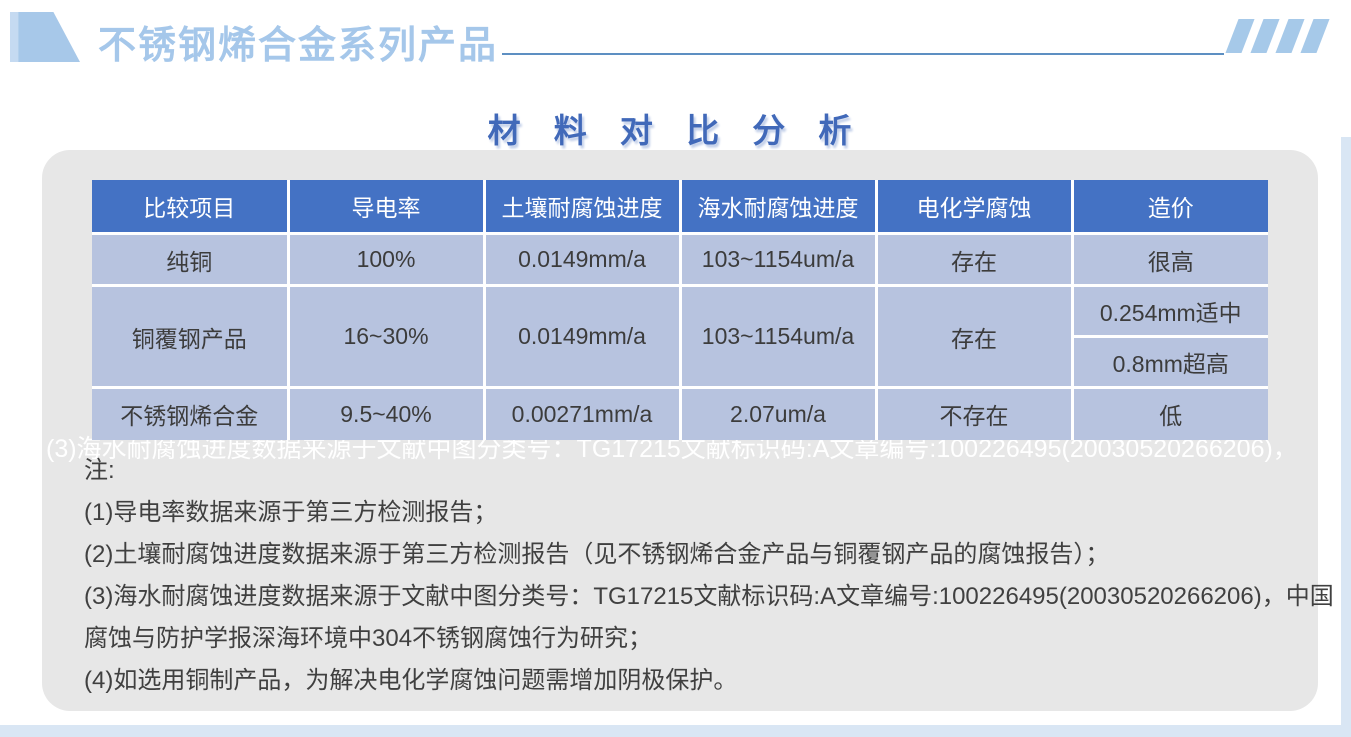 The width and height of the screenshot is (1351, 737). What do you see at coordinates (99, 470) in the screenshot?
I see `notes-label: 注:` at bounding box center [99, 470].